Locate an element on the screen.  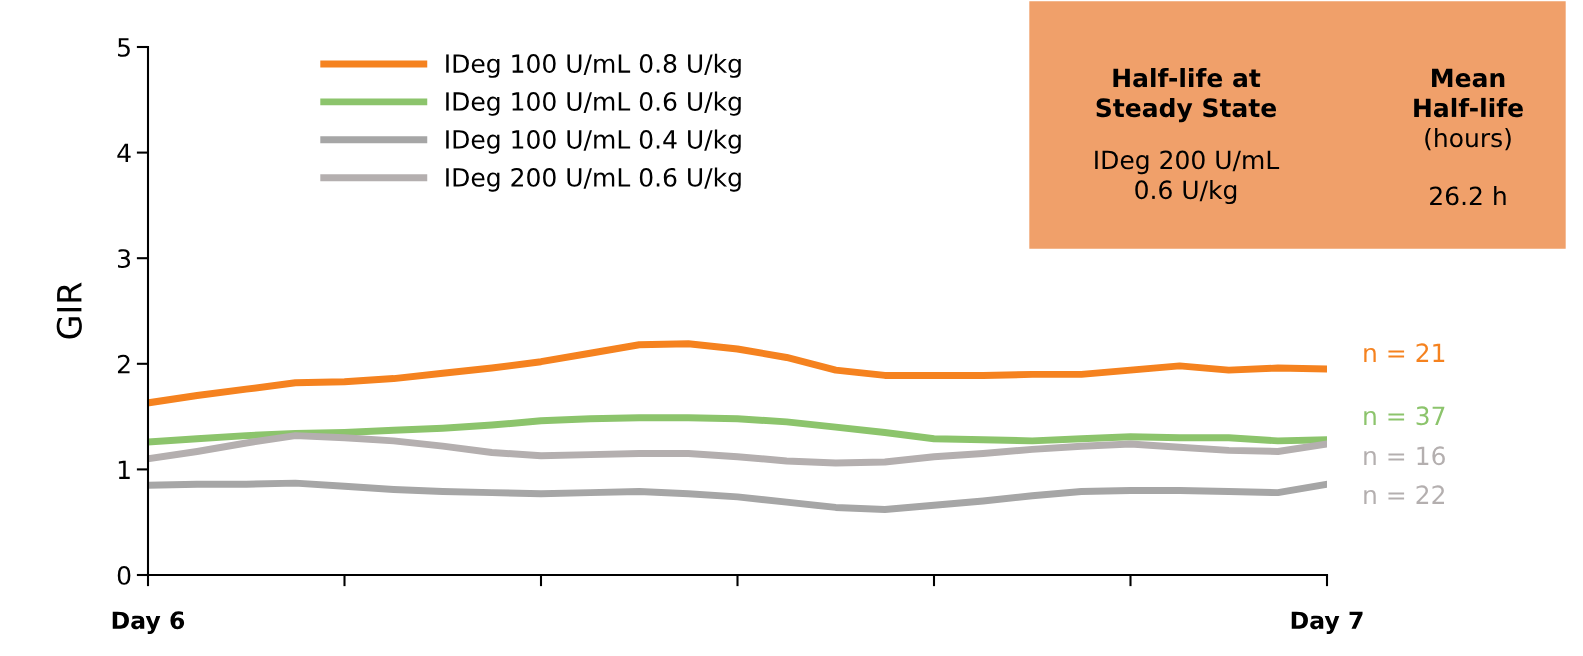
text: n = 21 is located at coordinates (1404, 352).